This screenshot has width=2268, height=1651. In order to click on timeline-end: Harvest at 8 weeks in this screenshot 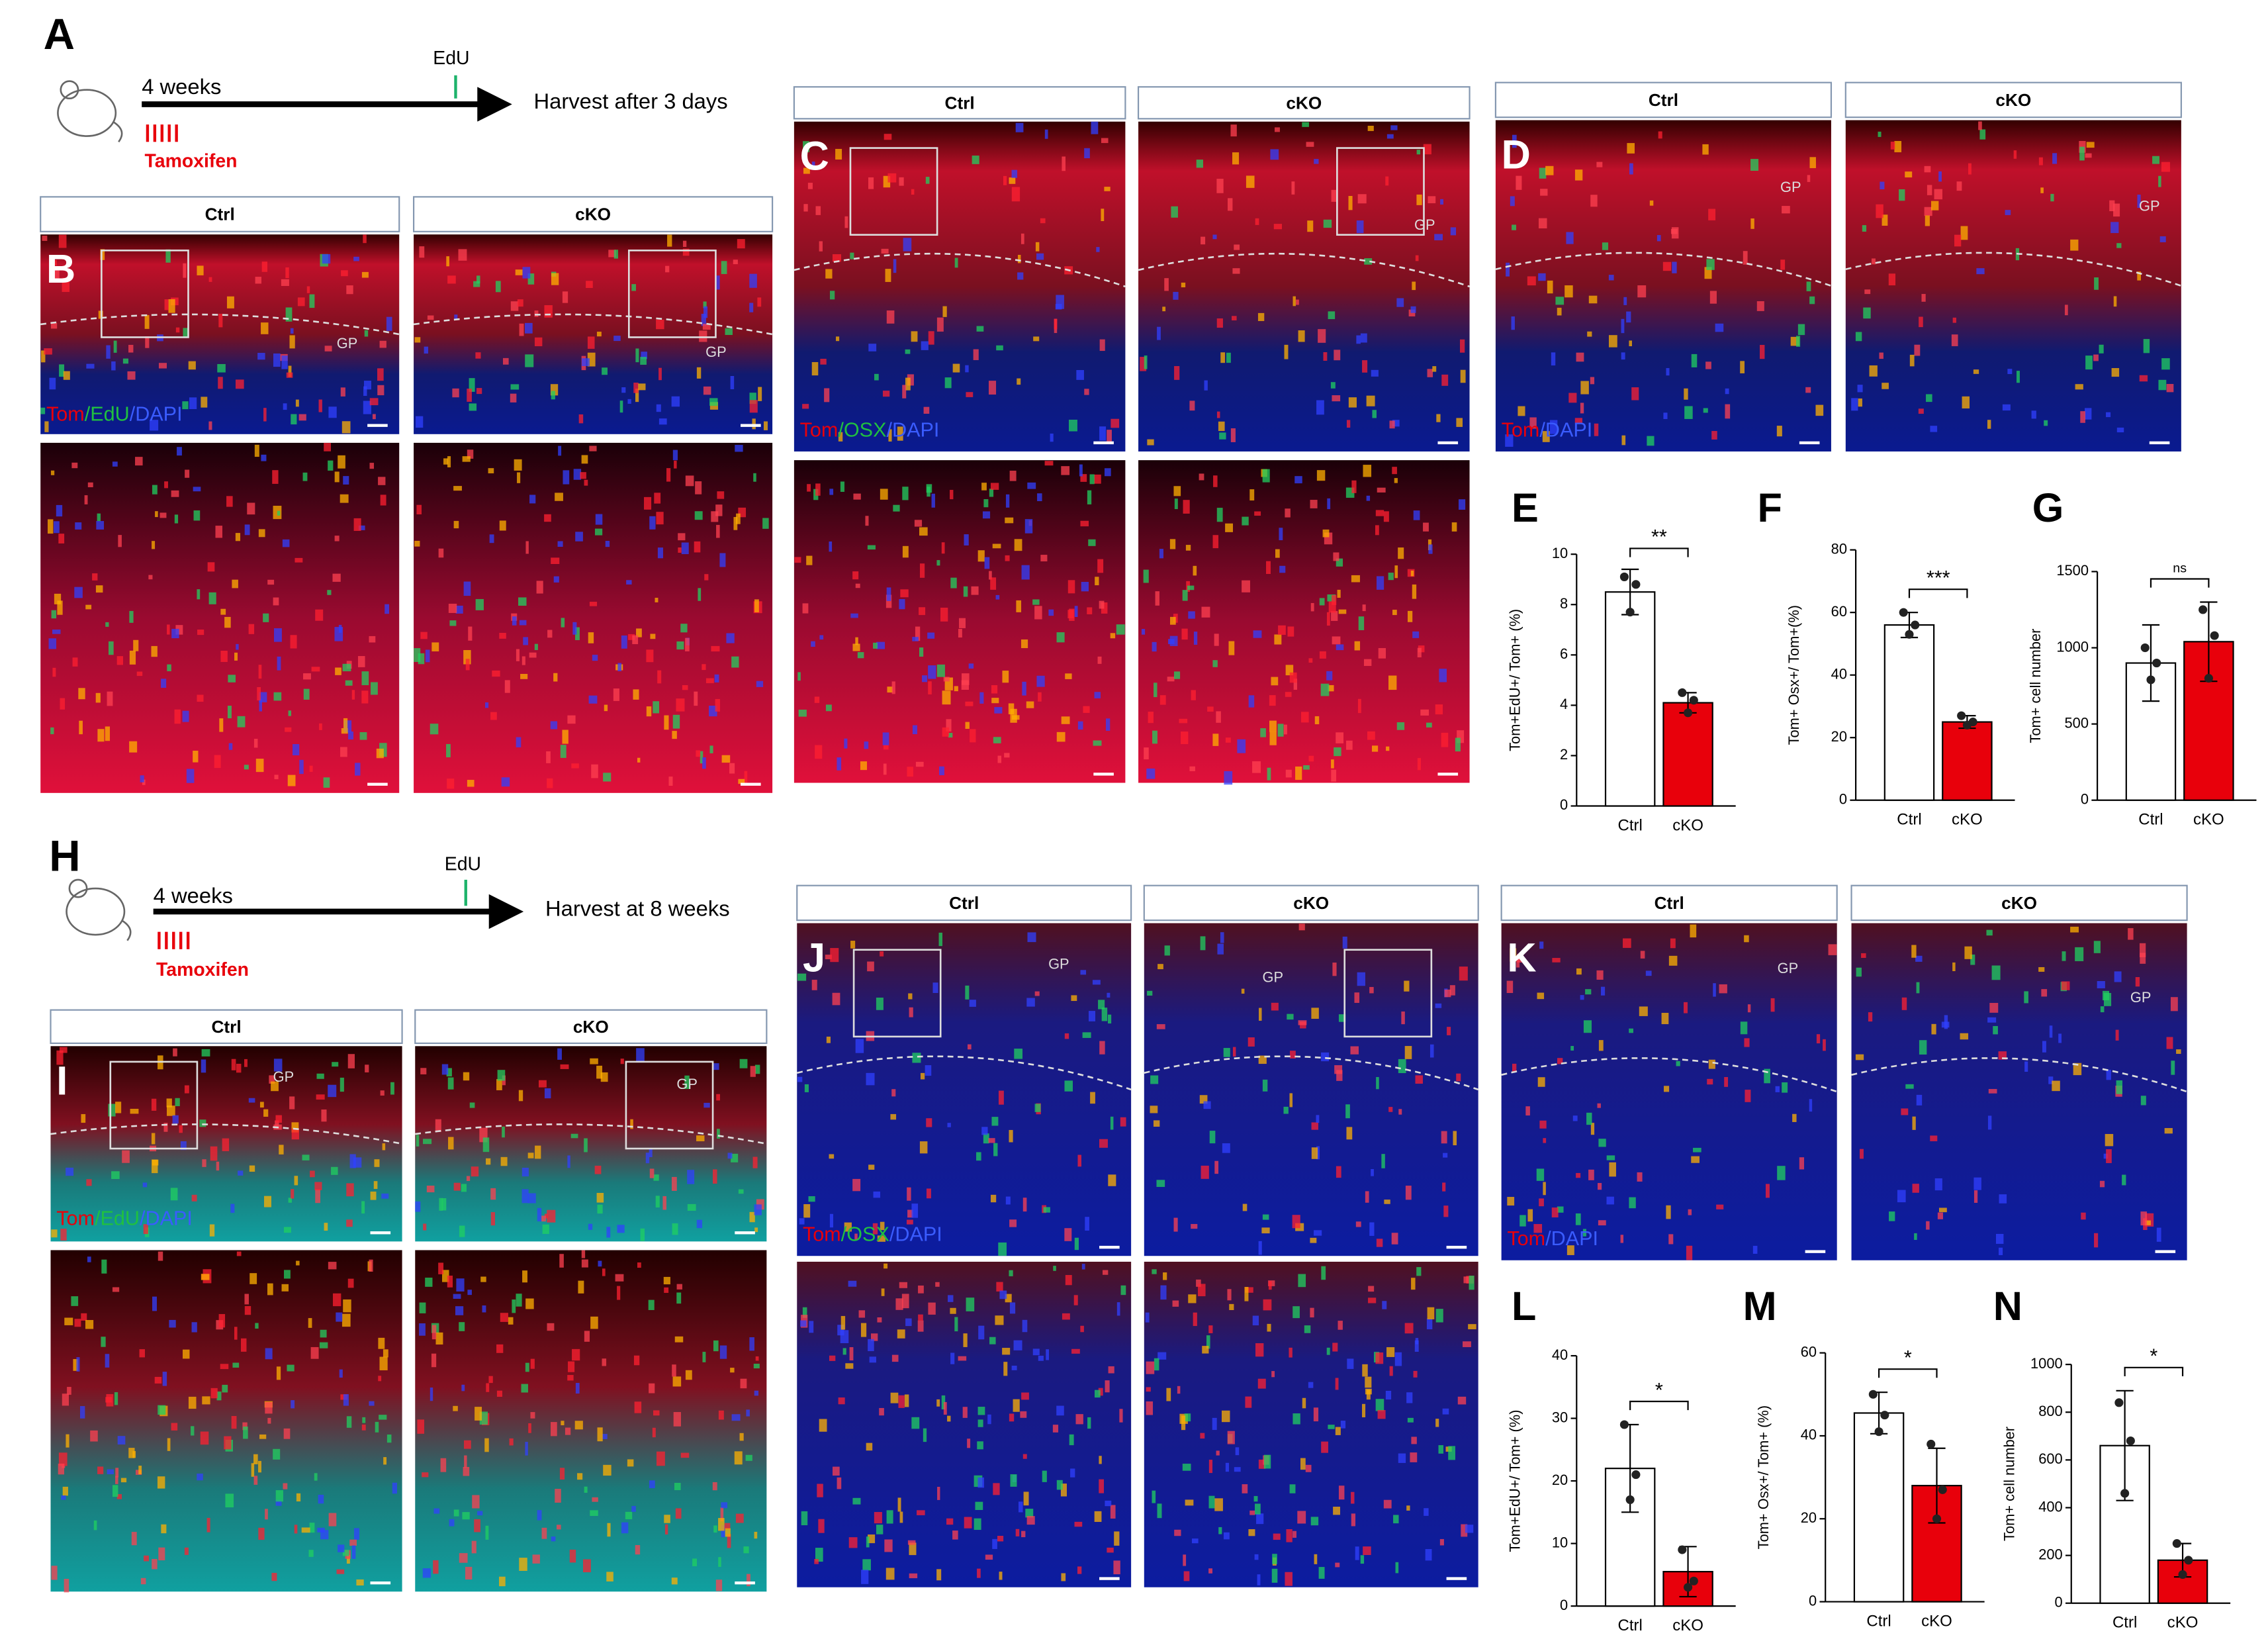, I will do `click(637, 908)`.